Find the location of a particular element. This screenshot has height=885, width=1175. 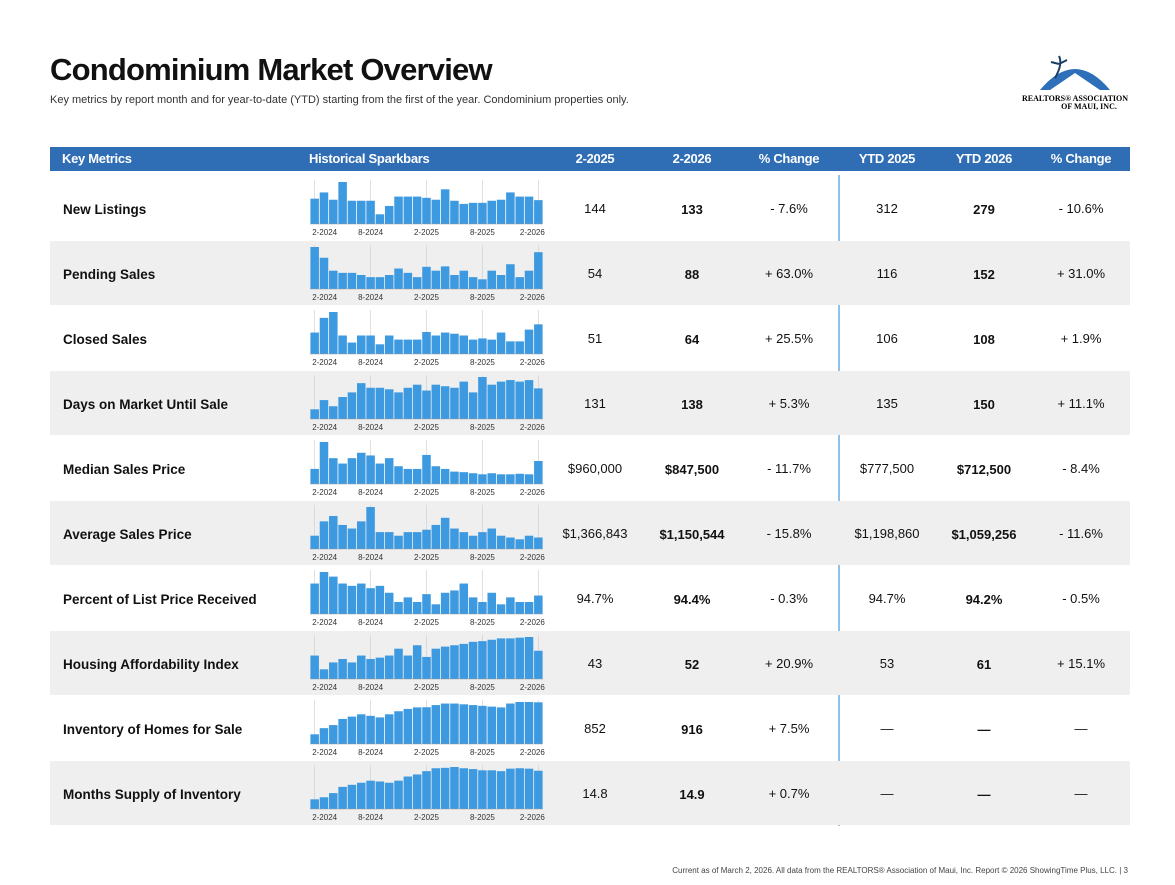

column-header: % Change is located at coordinates (1081, 158).